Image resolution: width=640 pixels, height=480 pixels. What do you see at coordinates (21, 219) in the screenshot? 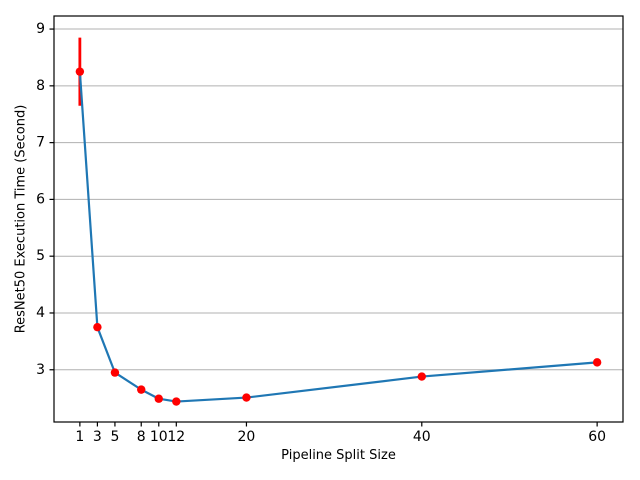
I see `y-axis-label: ResNet50 Execution Time (Second)` at bounding box center [21, 219].